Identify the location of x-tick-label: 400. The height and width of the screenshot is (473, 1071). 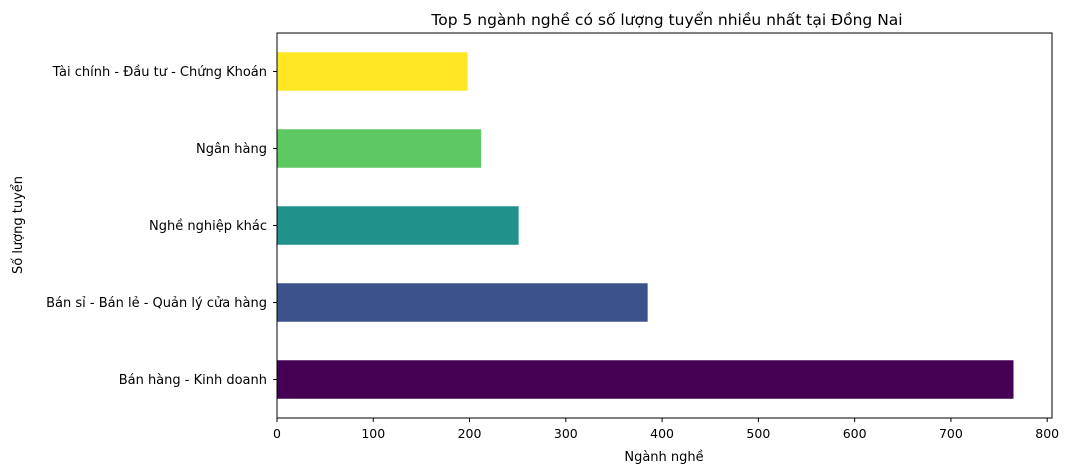
(662, 433).